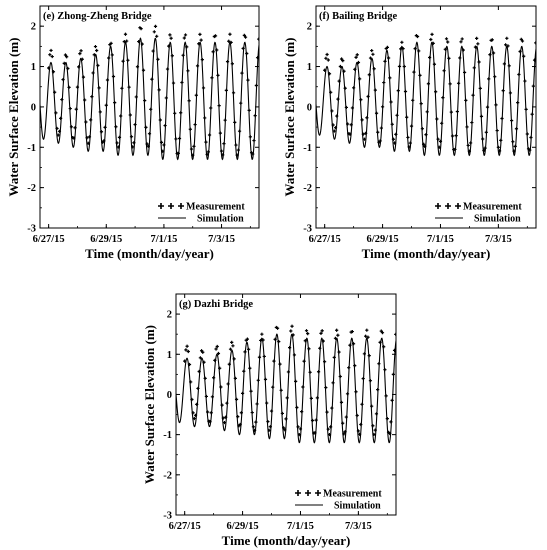 The height and width of the screenshot is (550, 547). Describe the element at coordinates (31, 229) in the screenshot. I see `y-tick-label: -3` at that location.